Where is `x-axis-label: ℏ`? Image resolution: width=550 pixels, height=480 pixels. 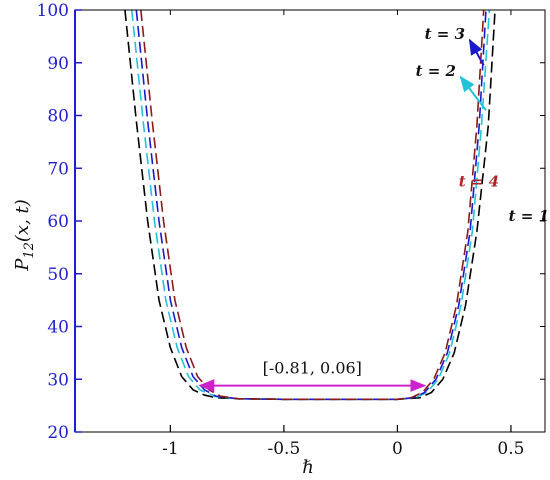 x-axis-label: ℏ is located at coordinates (308, 467).